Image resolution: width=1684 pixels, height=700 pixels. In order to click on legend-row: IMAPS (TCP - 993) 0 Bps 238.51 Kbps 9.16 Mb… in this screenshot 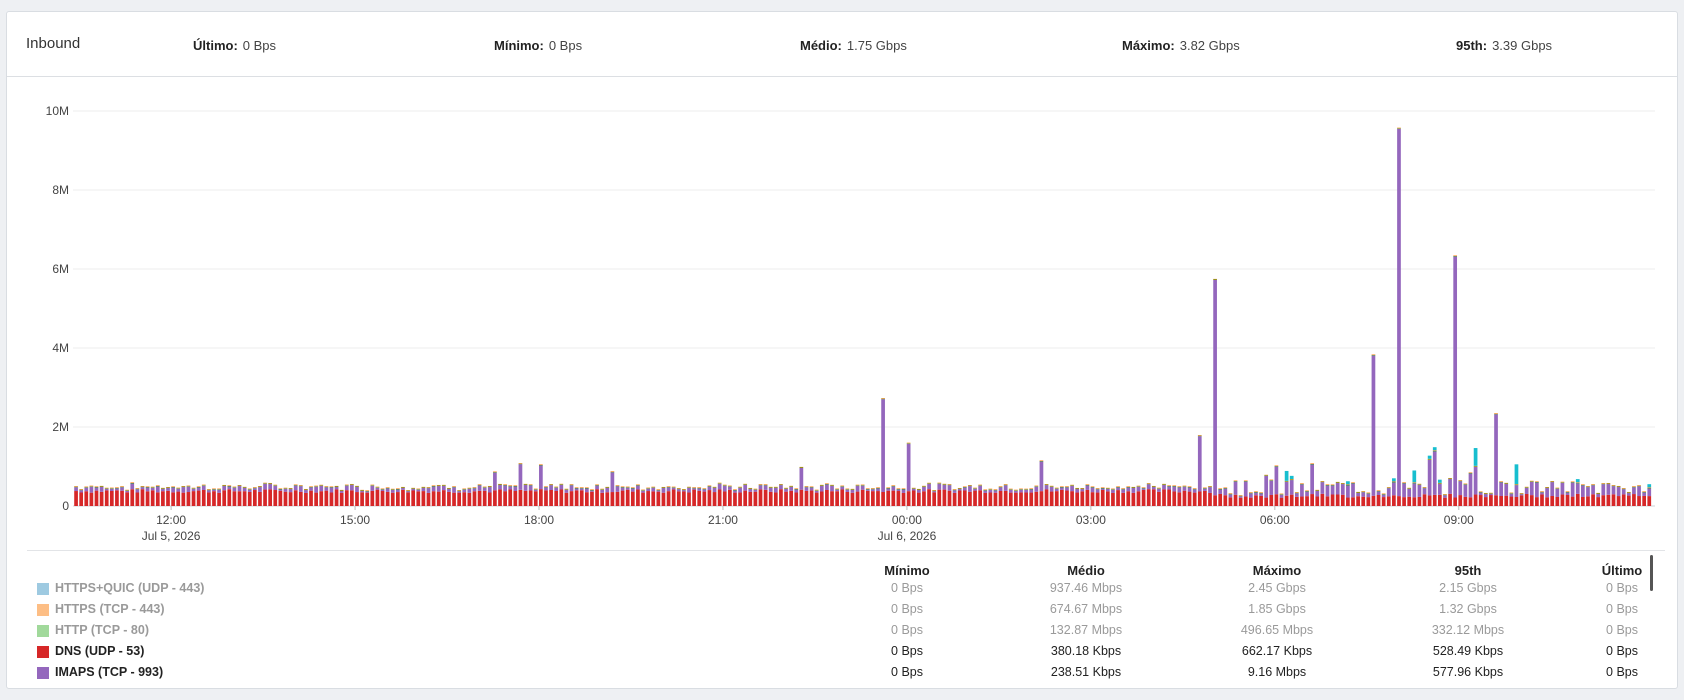, I will do `click(846, 673)`.